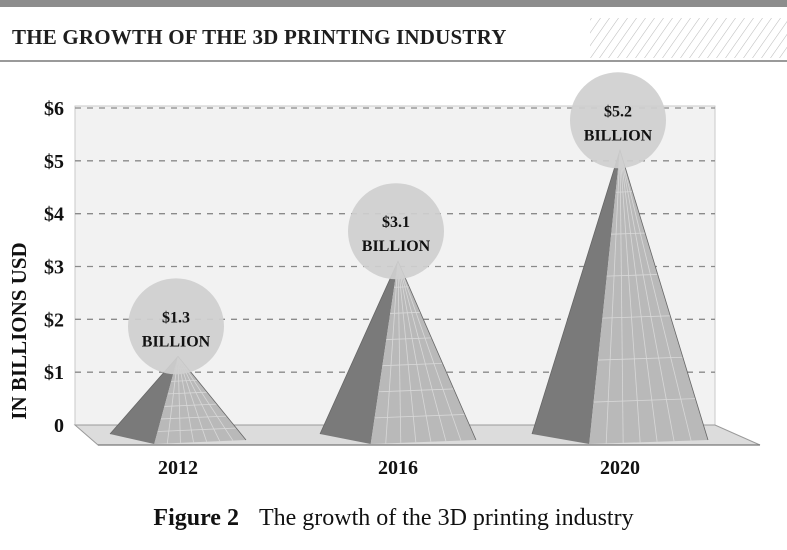 This screenshot has height=550, width=787. What do you see at coordinates (54, 109) in the screenshot?
I see `y-tick-label: $6` at bounding box center [54, 109].